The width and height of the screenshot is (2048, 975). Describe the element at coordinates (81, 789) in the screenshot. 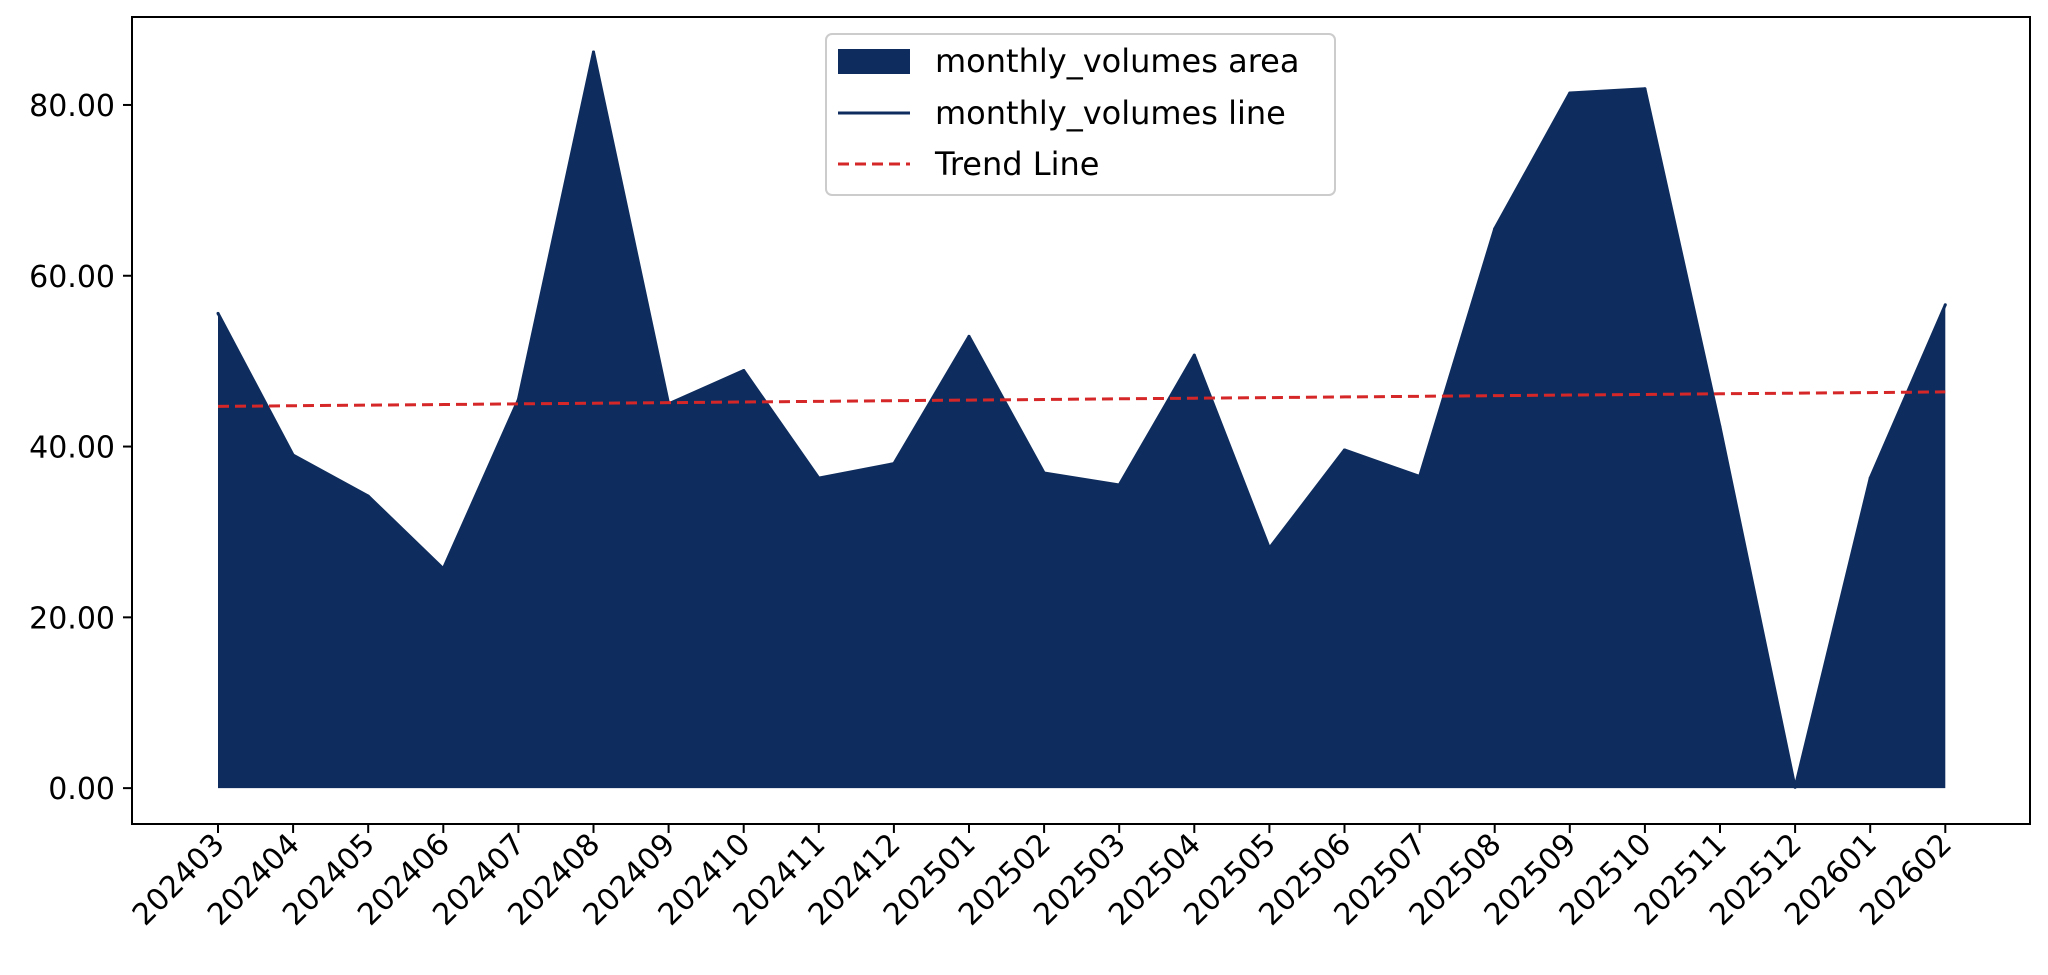

I see `y-tick-label-0: 0.00` at that location.